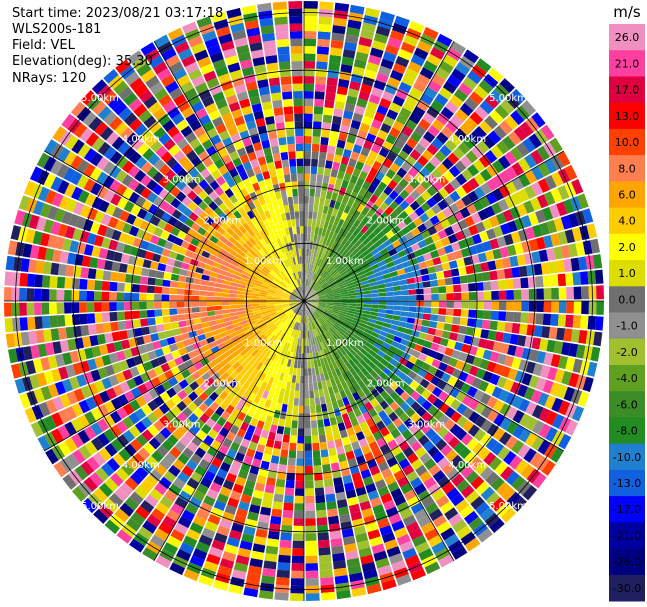 The height and width of the screenshot is (607, 647). I want to click on colorbar-swatch, so click(627, 116).